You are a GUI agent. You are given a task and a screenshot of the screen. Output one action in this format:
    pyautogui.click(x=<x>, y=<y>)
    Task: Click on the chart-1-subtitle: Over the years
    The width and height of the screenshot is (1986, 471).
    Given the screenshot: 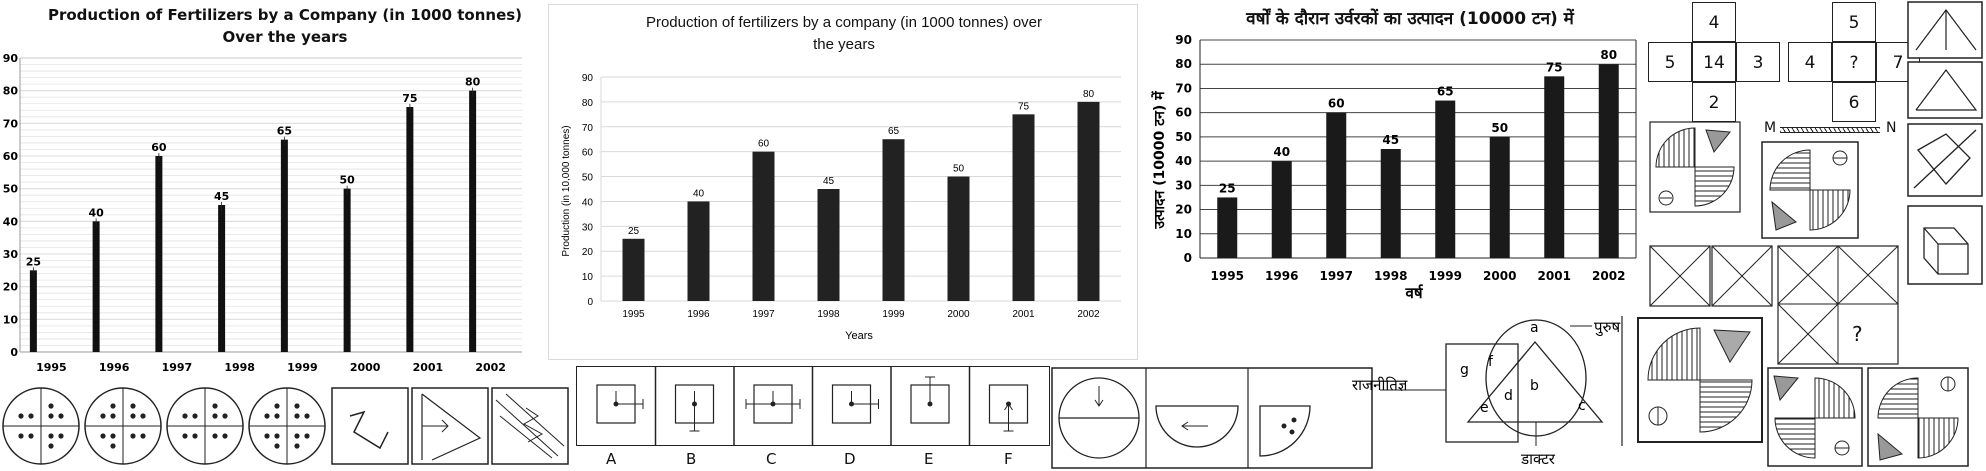 What is the action you would take?
    pyautogui.click(x=285, y=37)
    